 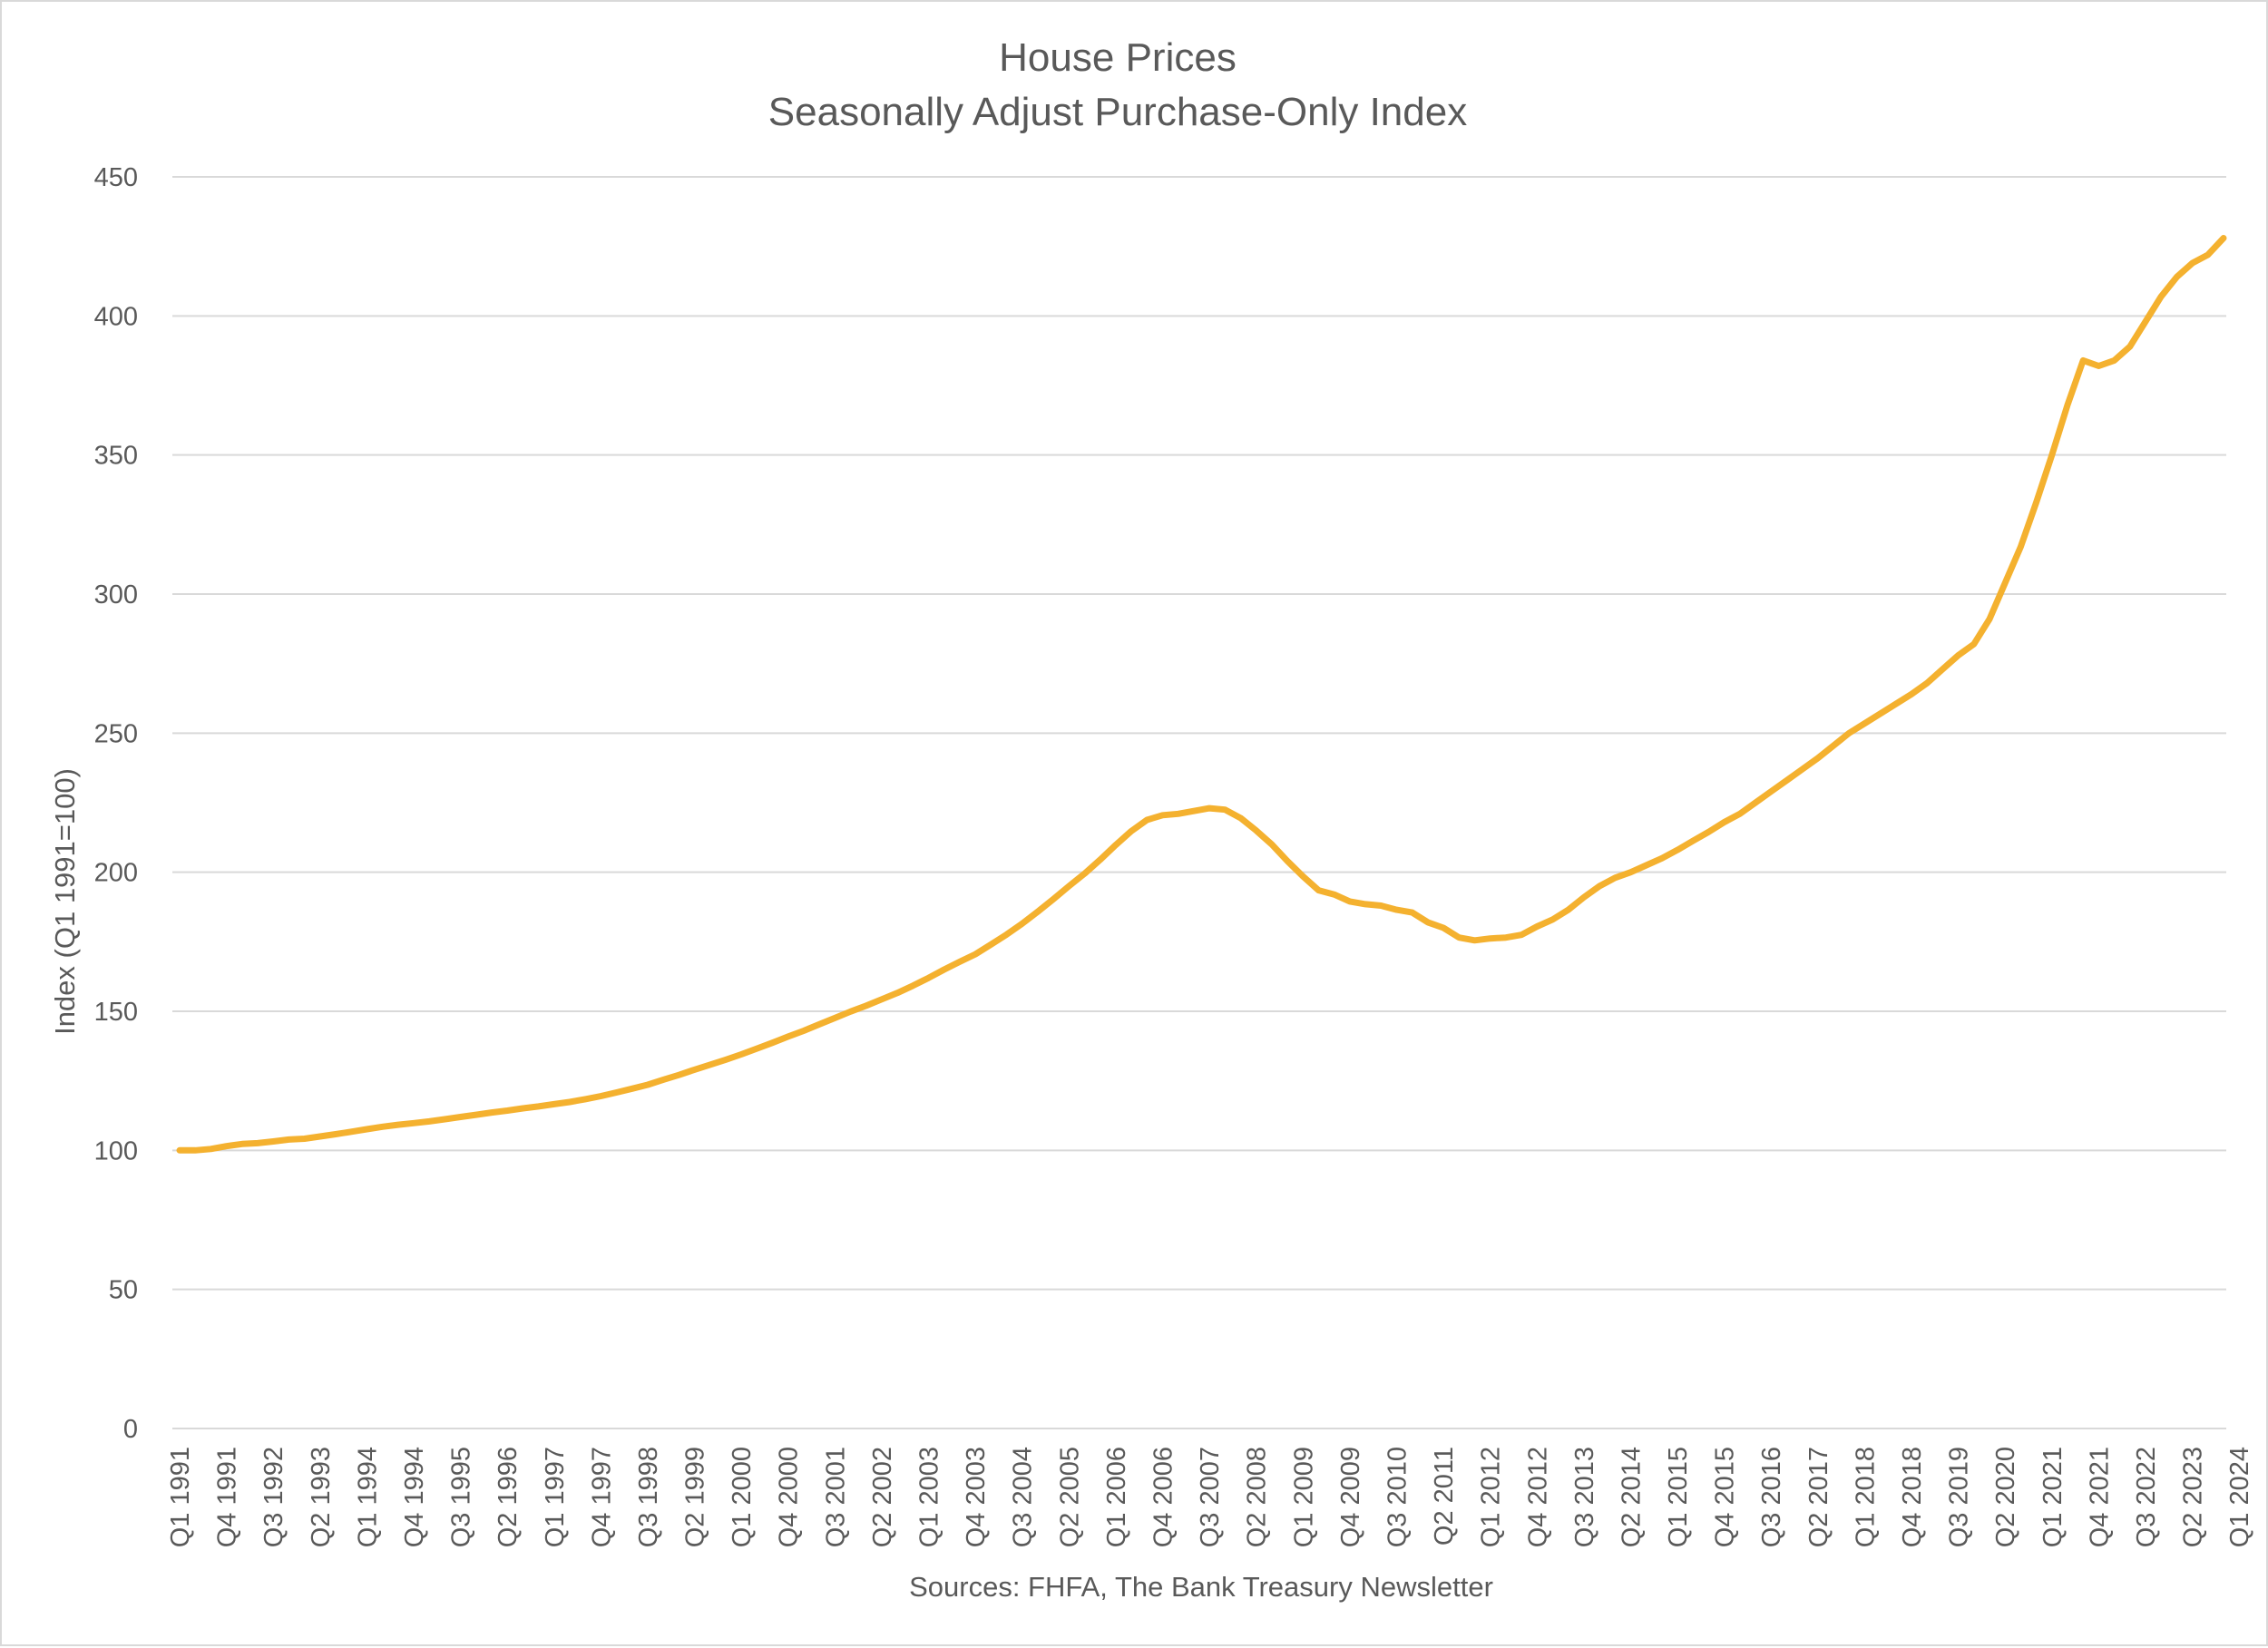 I want to click on x-tick-label: Q3 1995, so click(x=462, y=1497).